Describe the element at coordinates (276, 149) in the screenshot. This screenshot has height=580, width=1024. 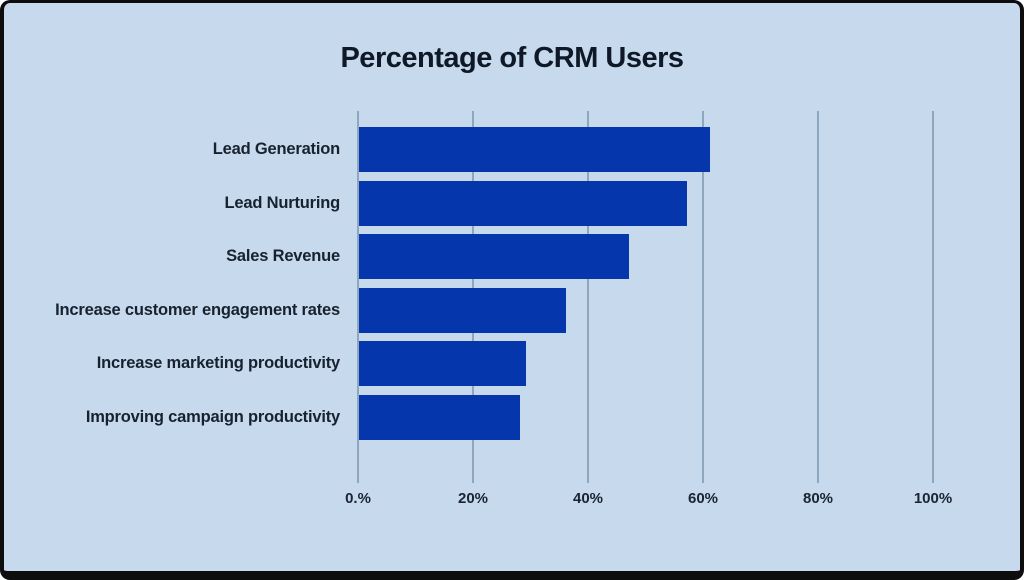
I see `category-label: Lead Generation` at that location.